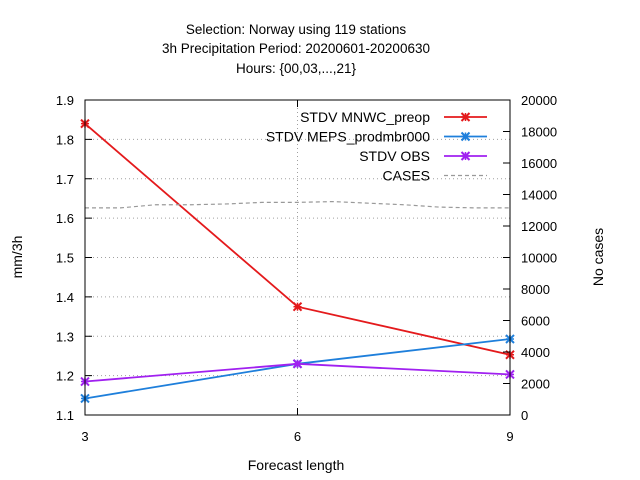  Describe the element at coordinates (365, 117) in the screenshot. I see `legend-label: STDV MNWC_preop` at that location.